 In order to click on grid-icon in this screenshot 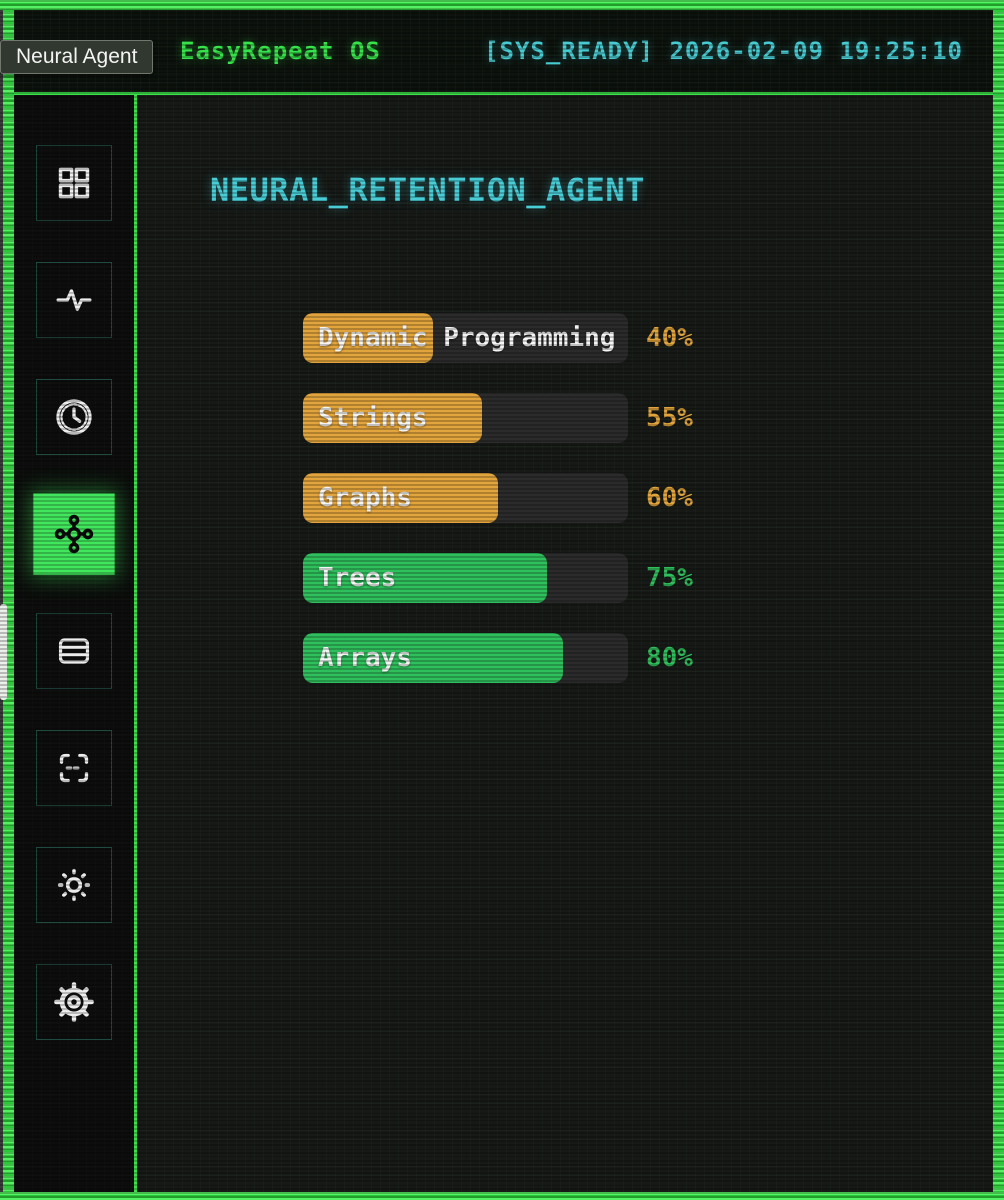, I will do `click(74, 183)`.